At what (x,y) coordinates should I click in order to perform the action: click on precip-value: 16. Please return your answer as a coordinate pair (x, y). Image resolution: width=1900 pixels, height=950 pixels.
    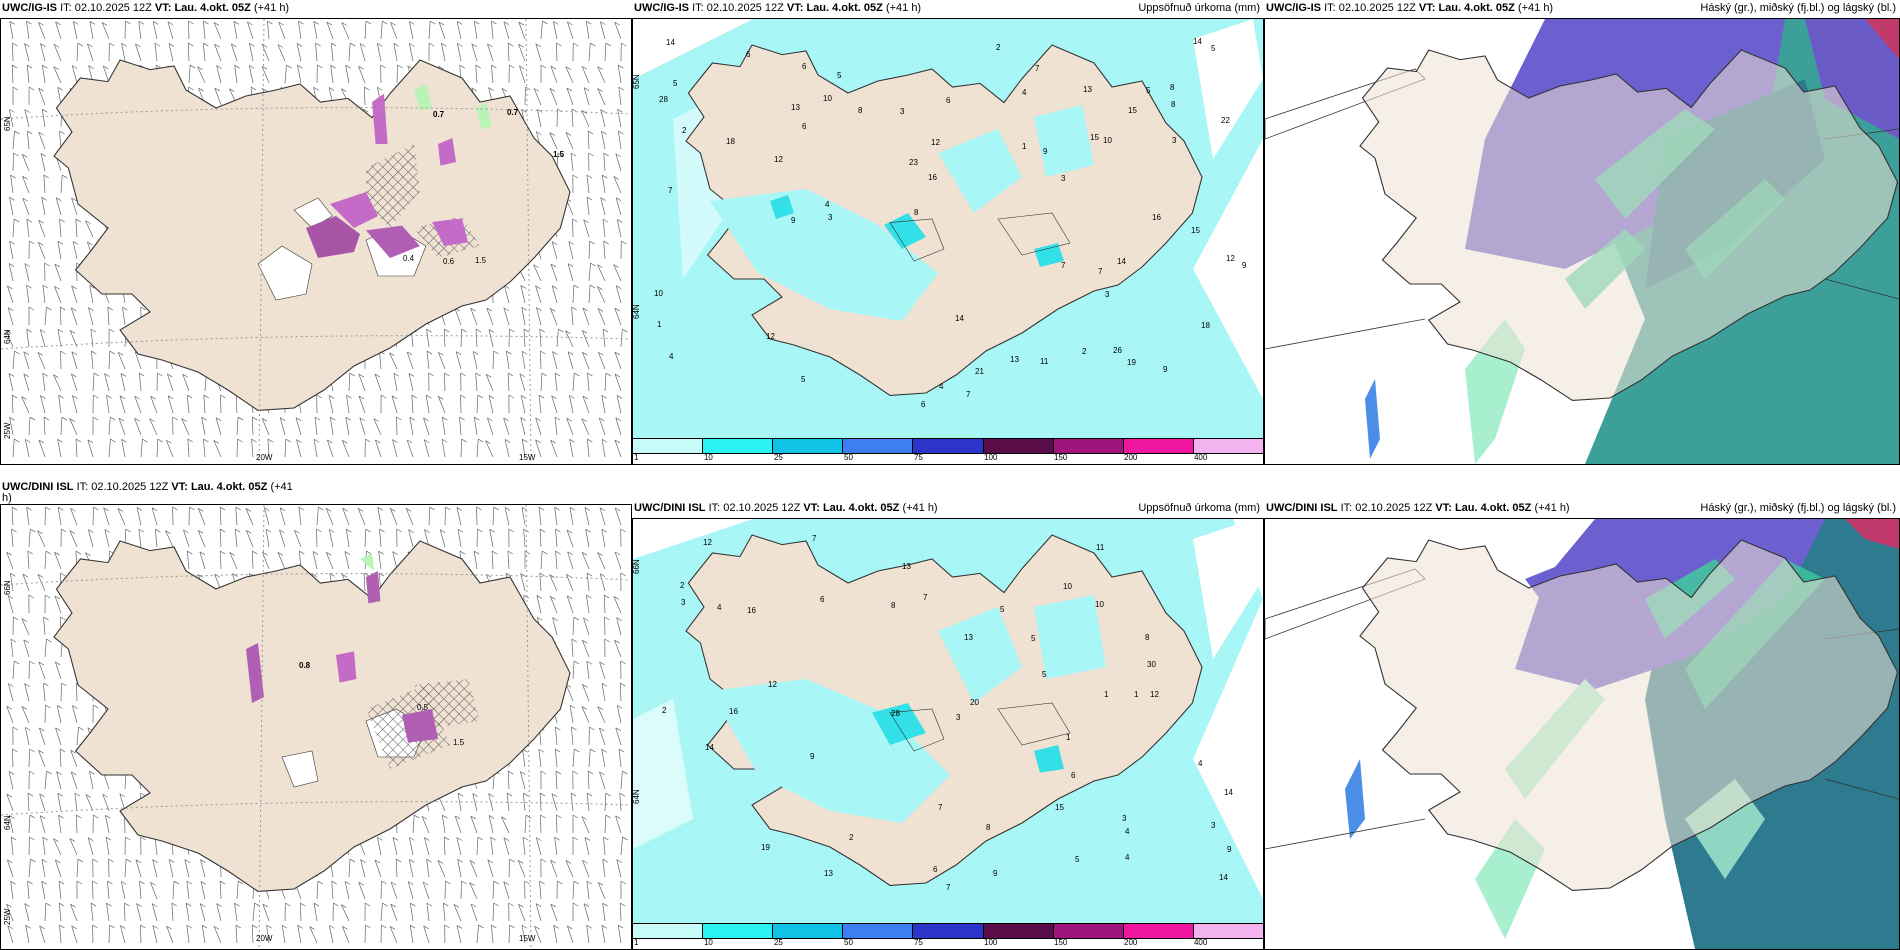
    Looking at the image, I should click on (1156, 217).